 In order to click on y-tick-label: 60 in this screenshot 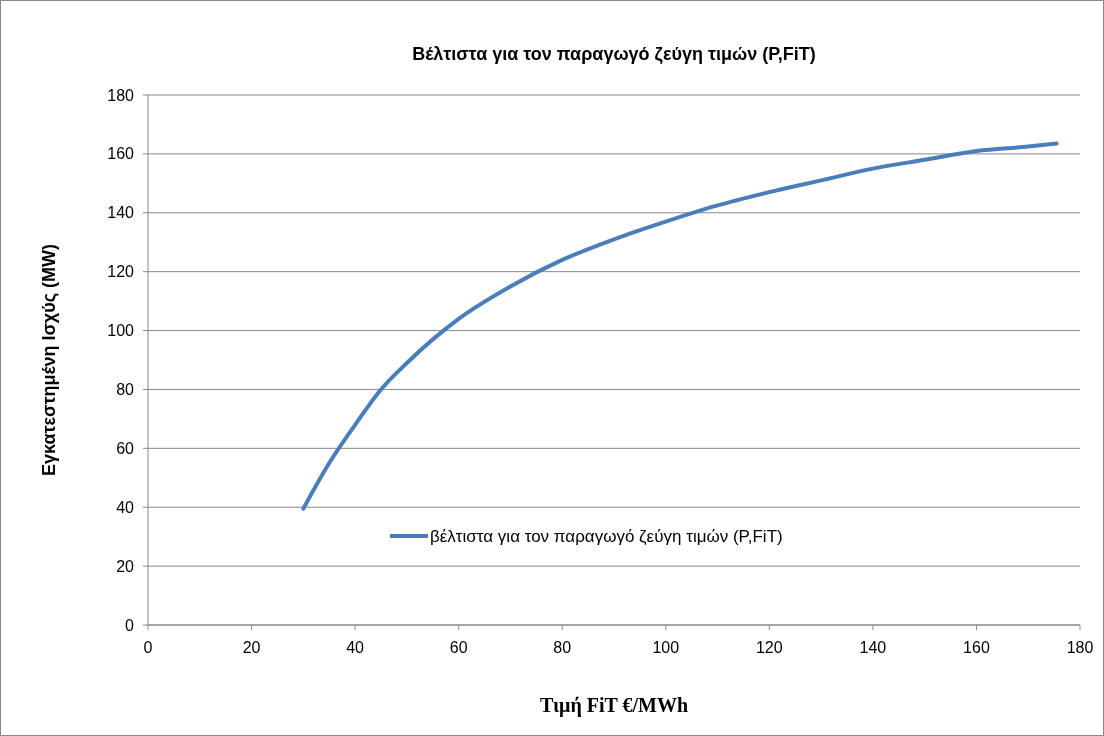, I will do `click(125, 448)`.